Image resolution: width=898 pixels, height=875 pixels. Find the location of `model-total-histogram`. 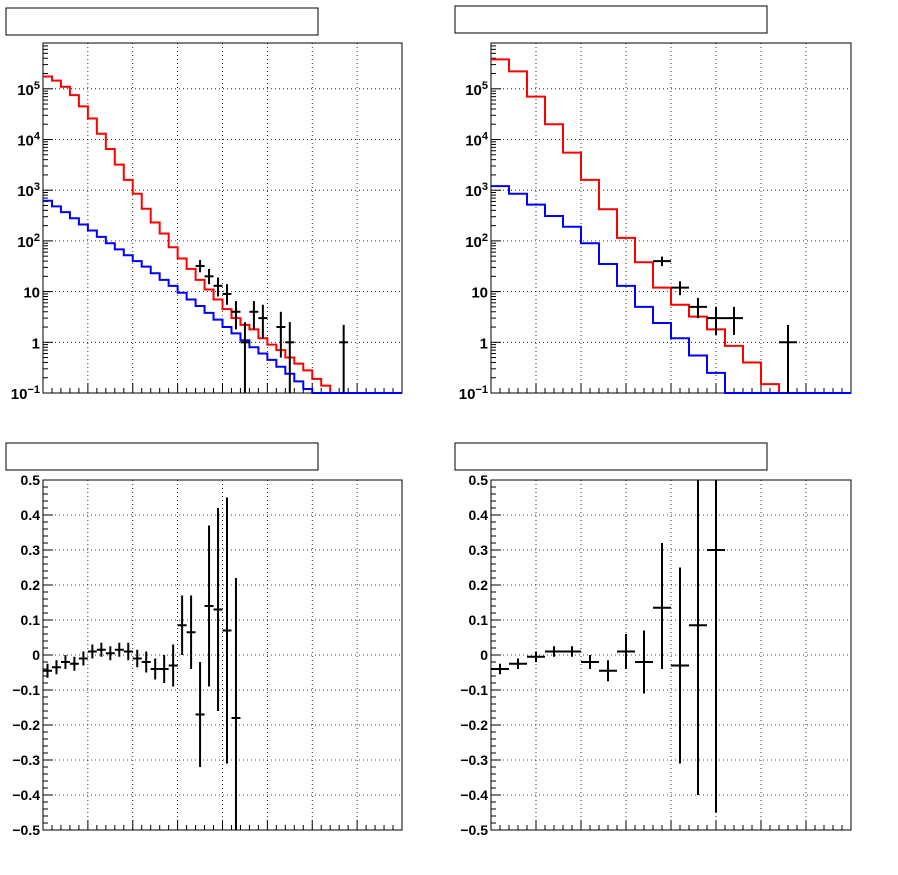

model-total-histogram is located at coordinates (222, 234).